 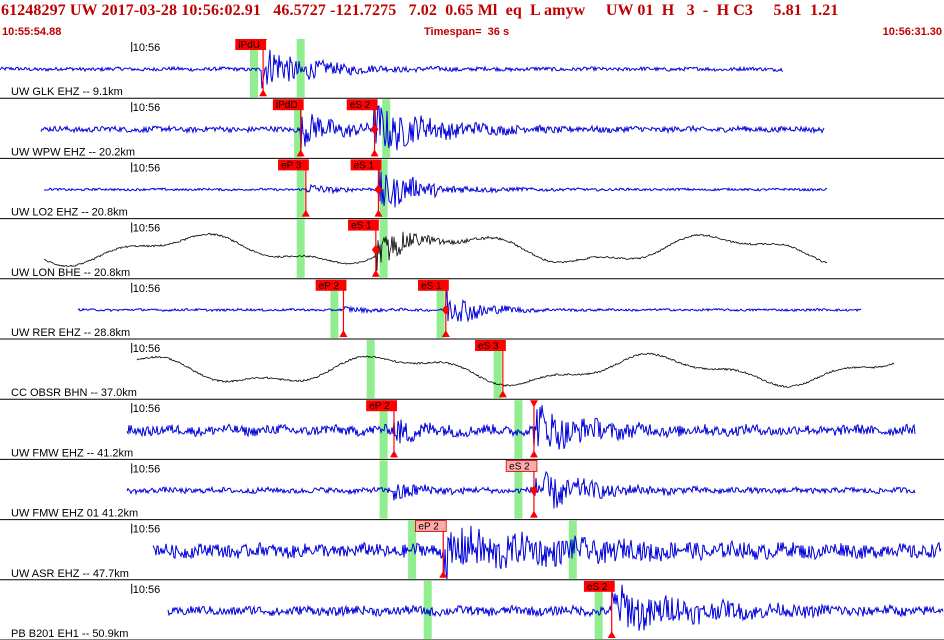 I want to click on station-label: UW FMW EHZ 01 41.2km, so click(x=74, y=514).